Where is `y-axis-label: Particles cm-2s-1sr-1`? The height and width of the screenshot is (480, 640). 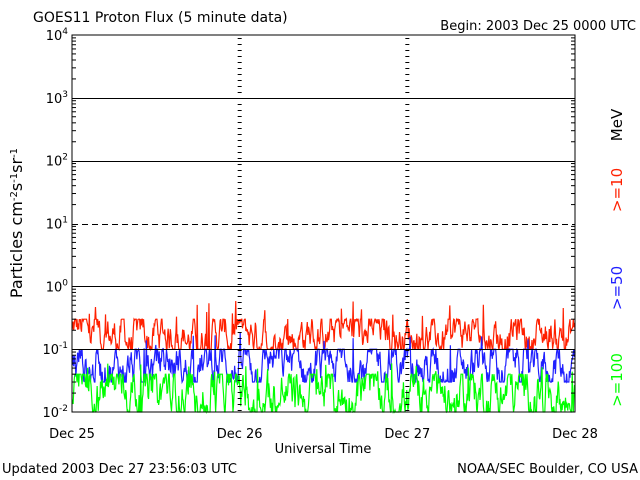 y-axis-label: Particles cm-2s-1sr-1 is located at coordinates (16, 223).